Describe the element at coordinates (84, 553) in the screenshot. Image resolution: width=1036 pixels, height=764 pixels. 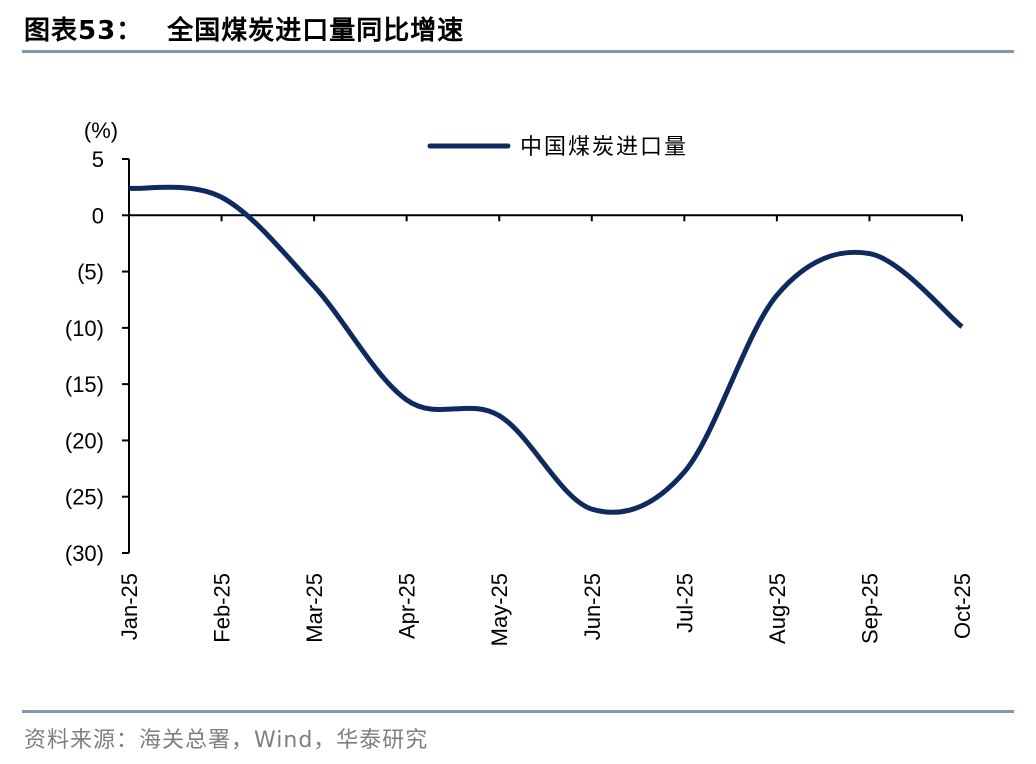
I see `y-tick-label: (30)` at that location.